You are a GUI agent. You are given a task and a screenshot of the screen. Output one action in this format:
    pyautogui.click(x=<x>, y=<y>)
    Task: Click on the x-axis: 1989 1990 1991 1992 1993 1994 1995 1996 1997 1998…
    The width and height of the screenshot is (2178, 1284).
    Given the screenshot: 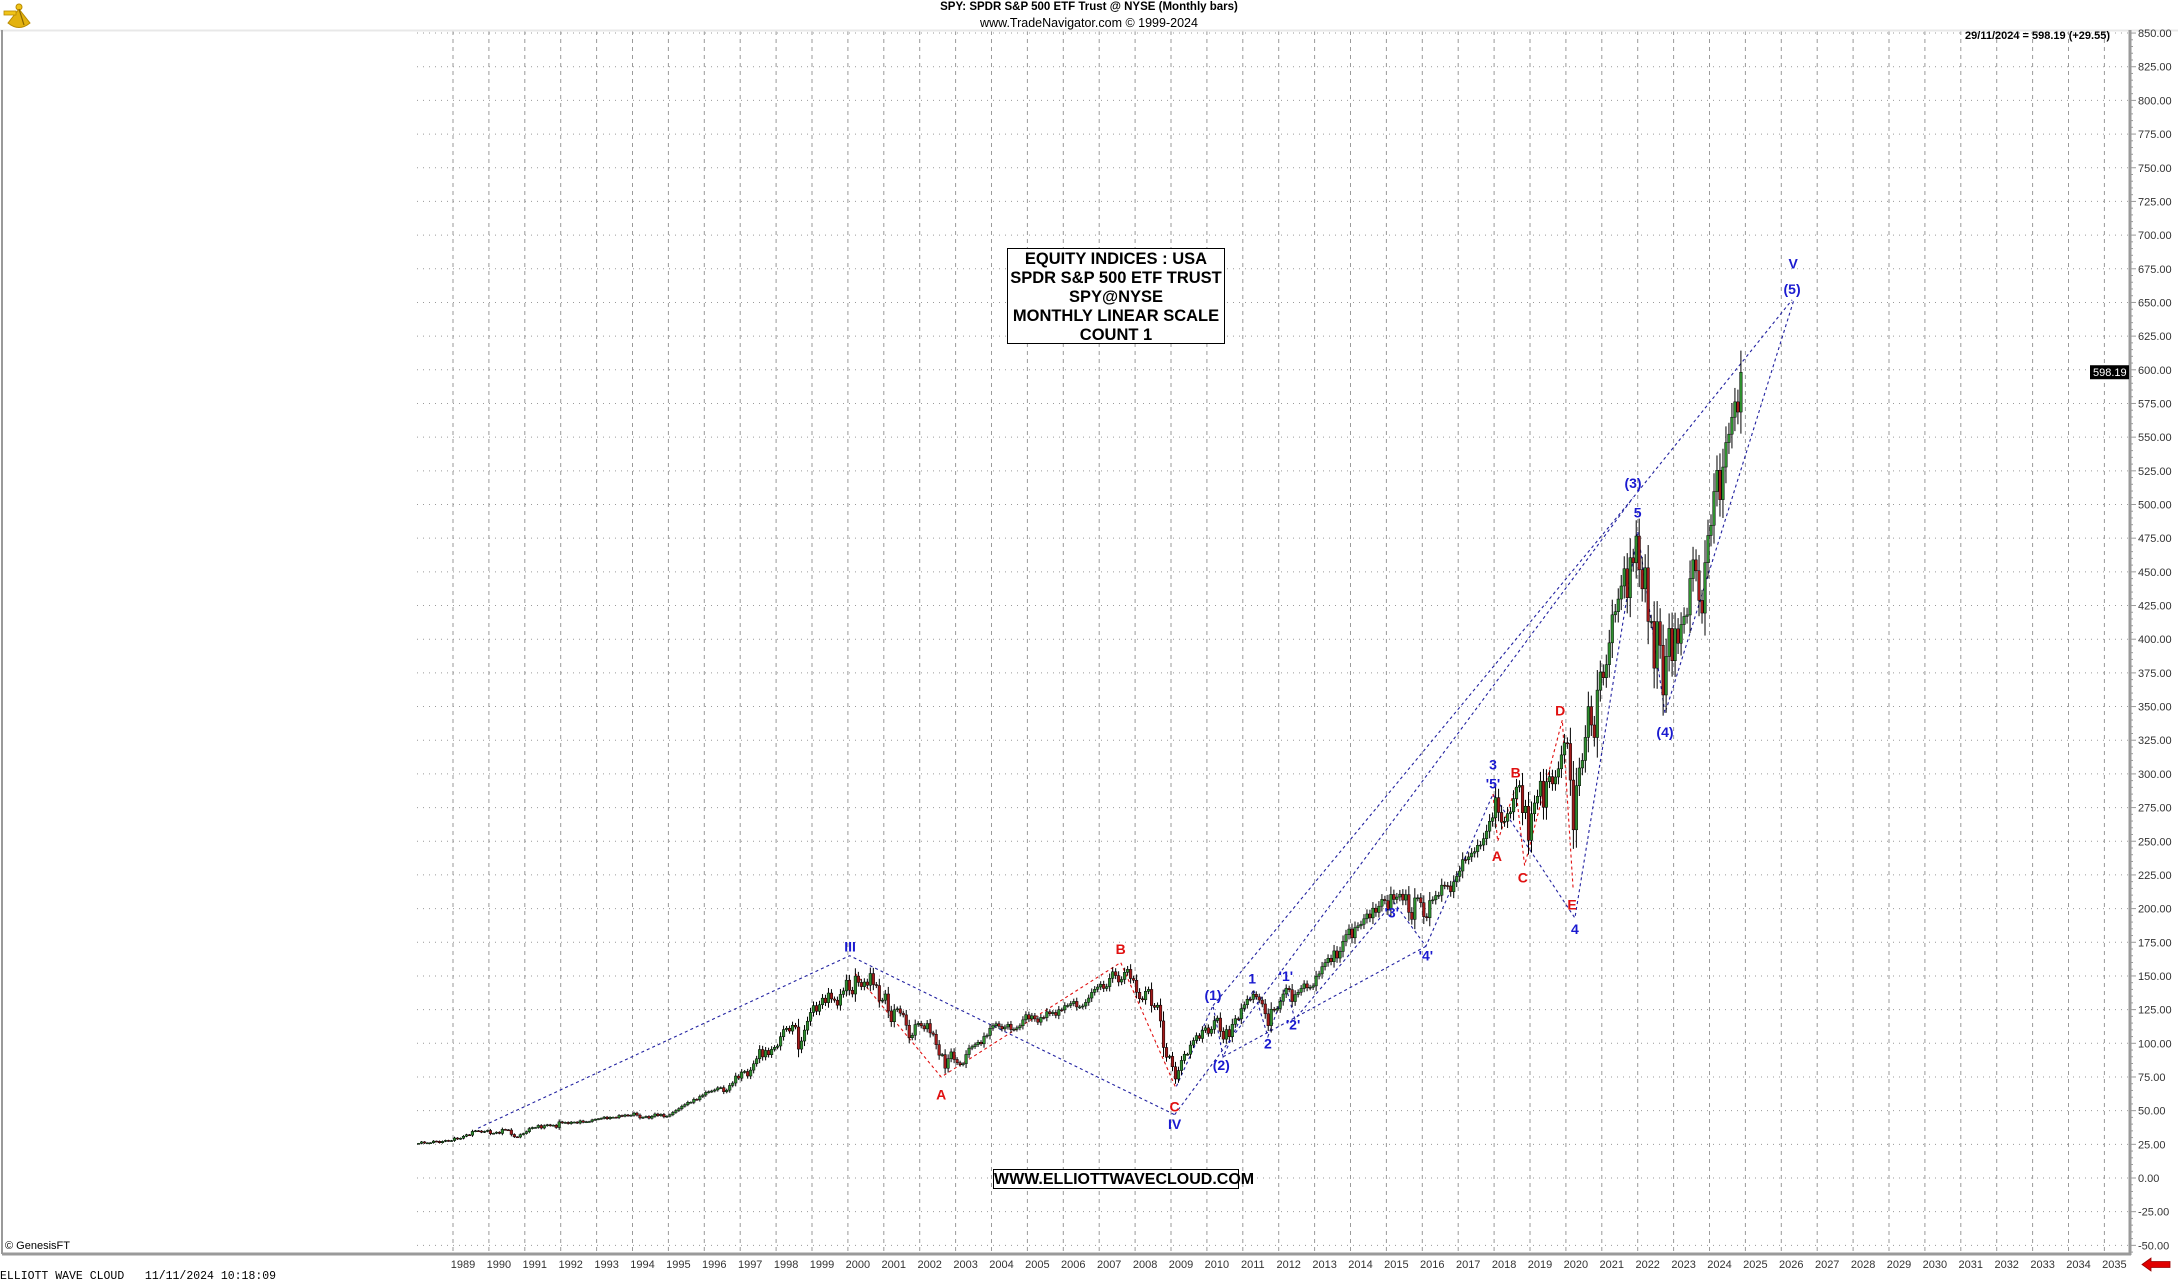 What is the action you would take?
    pyautogui.click(x=1289, y=1265)
    